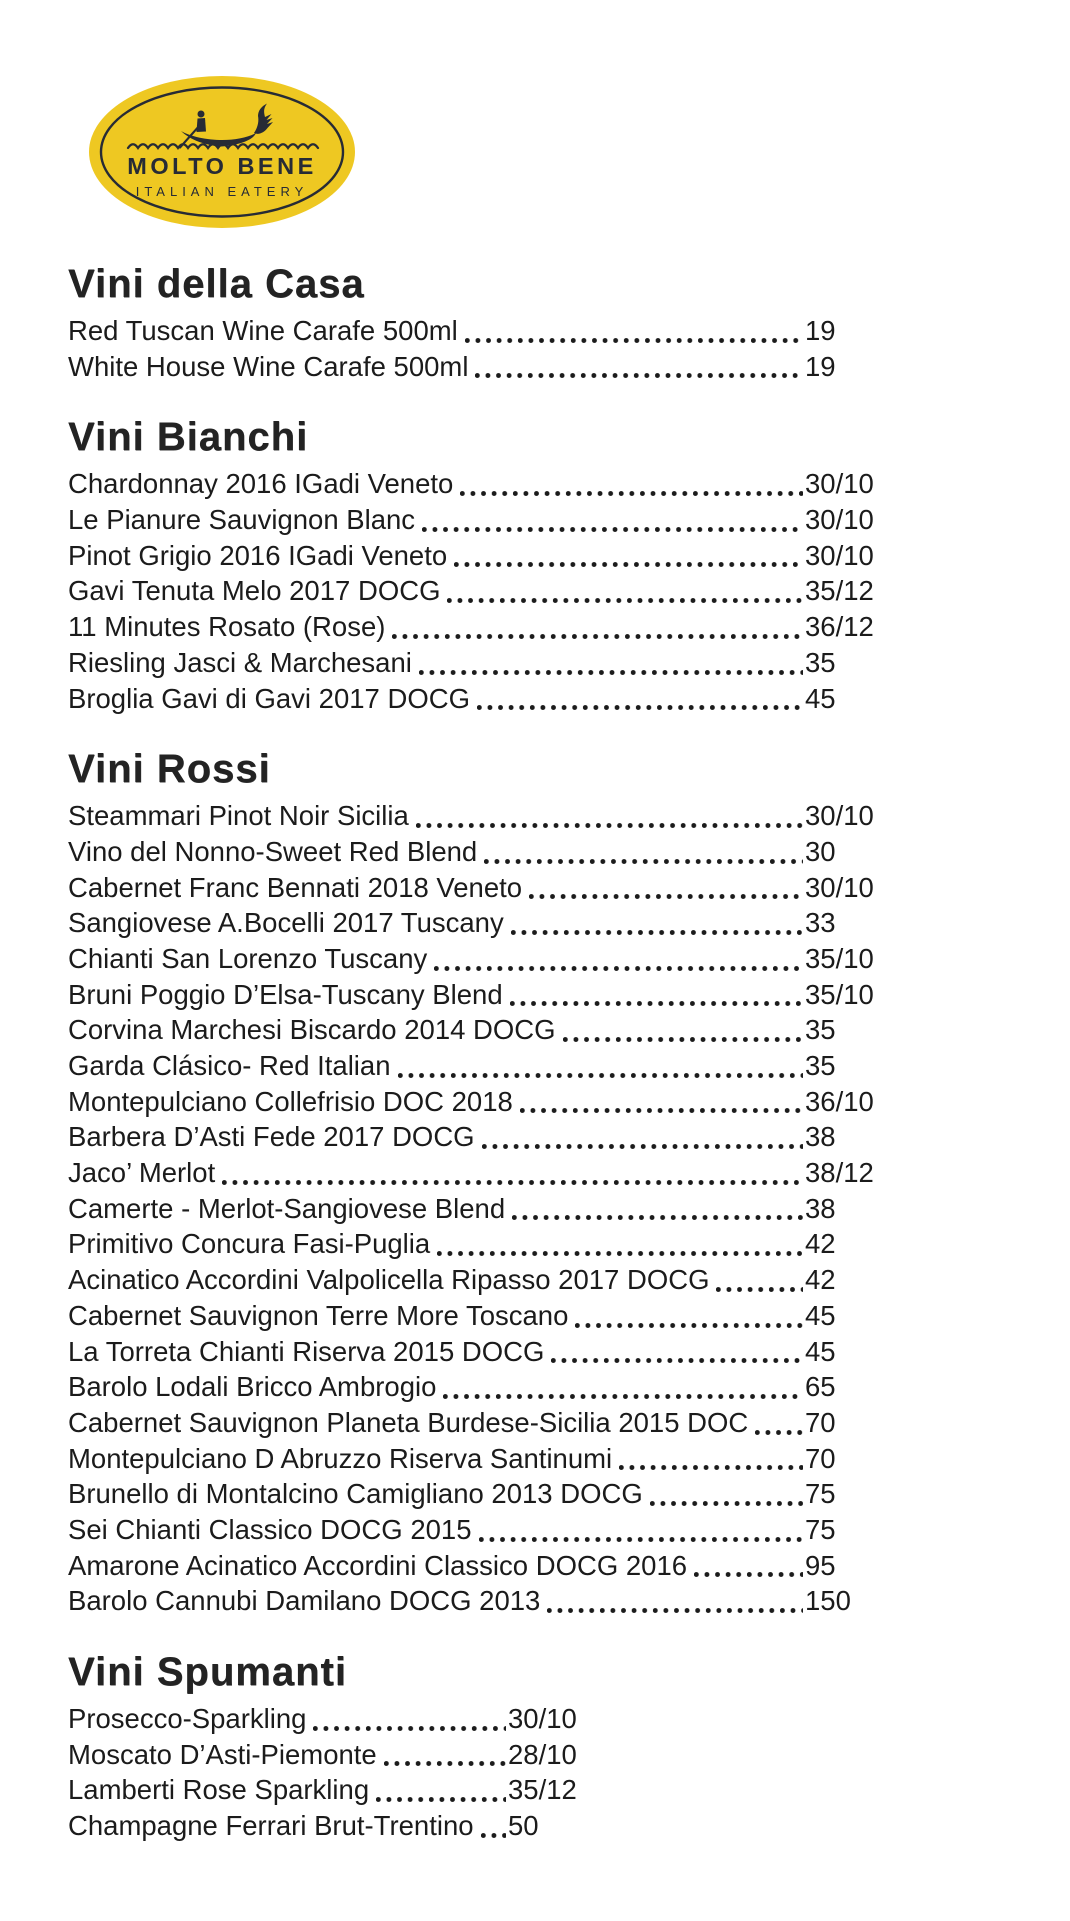 The height and width of the screenshot is (1921, 1070). I want to click on item-name: Pinot Grigio 2016 IGadi Veneto, so click(258, 555).